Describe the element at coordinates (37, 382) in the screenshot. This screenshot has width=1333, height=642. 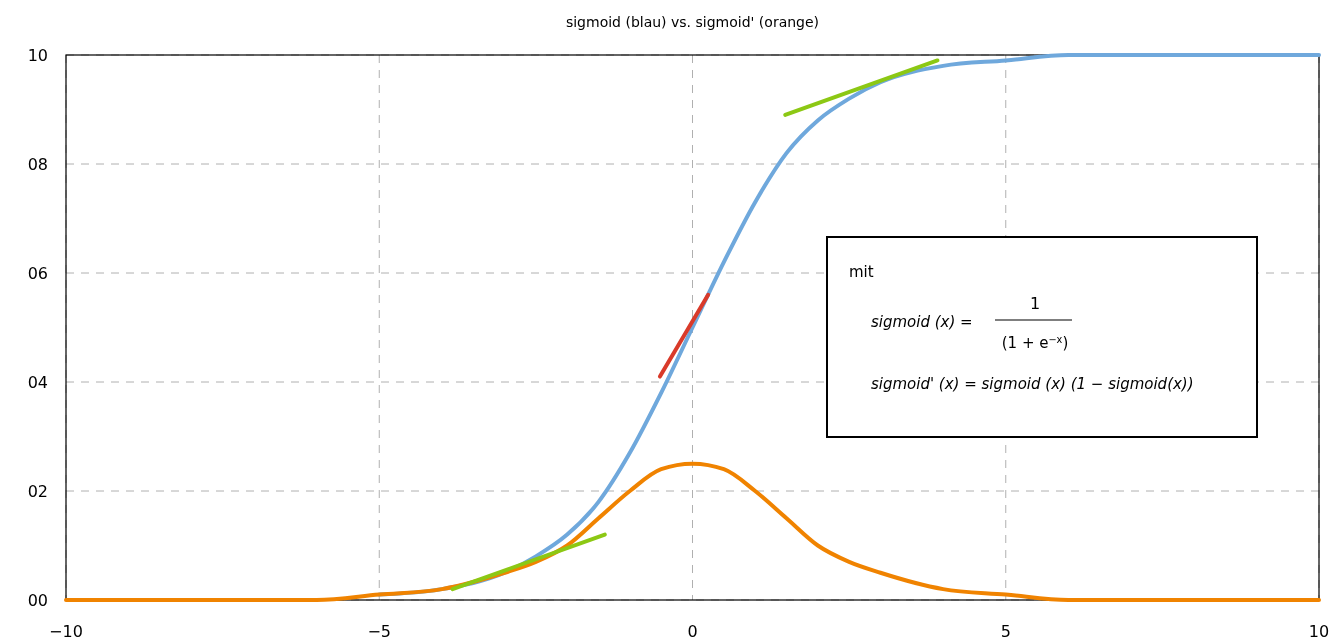
I see `y-tick-label: 04` at that location.